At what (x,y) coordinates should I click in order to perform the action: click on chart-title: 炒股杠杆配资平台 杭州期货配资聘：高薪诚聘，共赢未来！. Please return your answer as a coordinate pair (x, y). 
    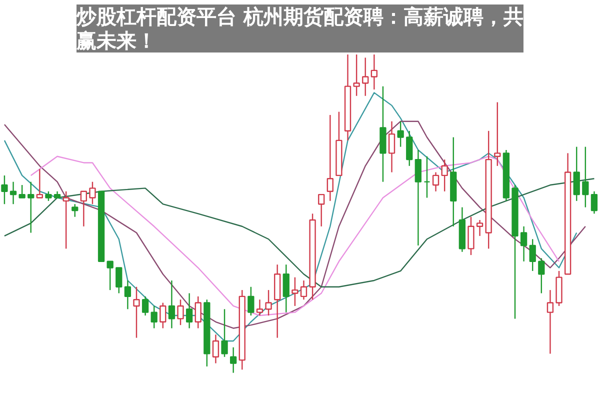
    Looking at the image, I should click on (300, 28).